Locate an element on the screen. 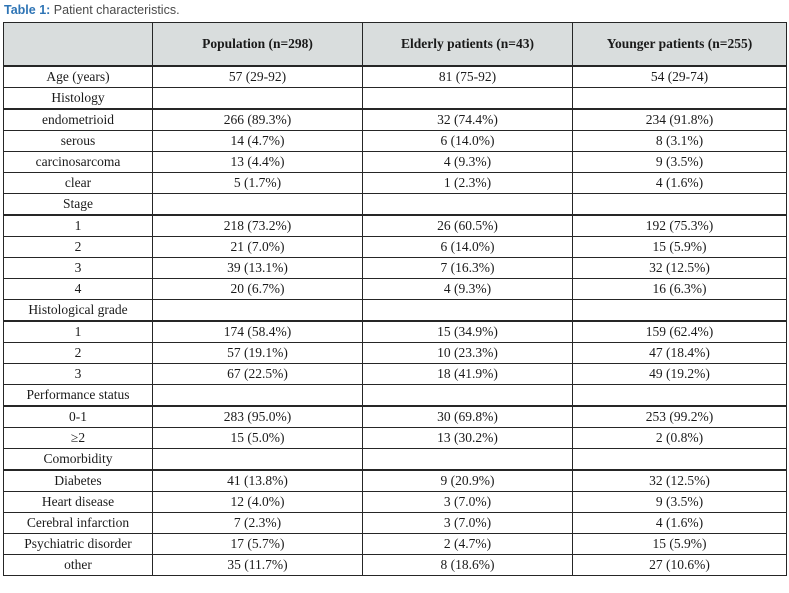 Image resolution: width=789 pixels, height=593 pixels. cell-value: 54 (29-74) is located at coordinates (679, 76).